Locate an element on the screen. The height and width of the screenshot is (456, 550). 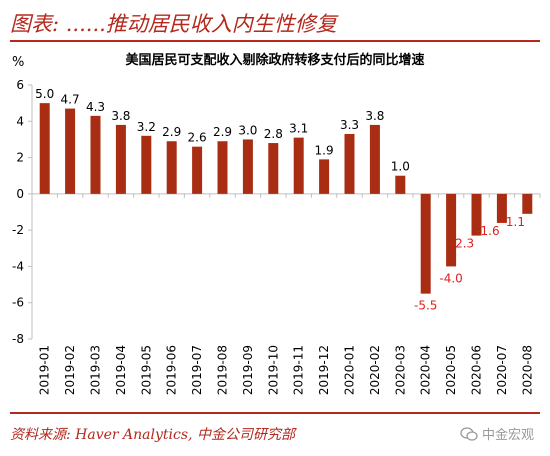
y-tick-label: 2 is located at coordinates (20, 158).